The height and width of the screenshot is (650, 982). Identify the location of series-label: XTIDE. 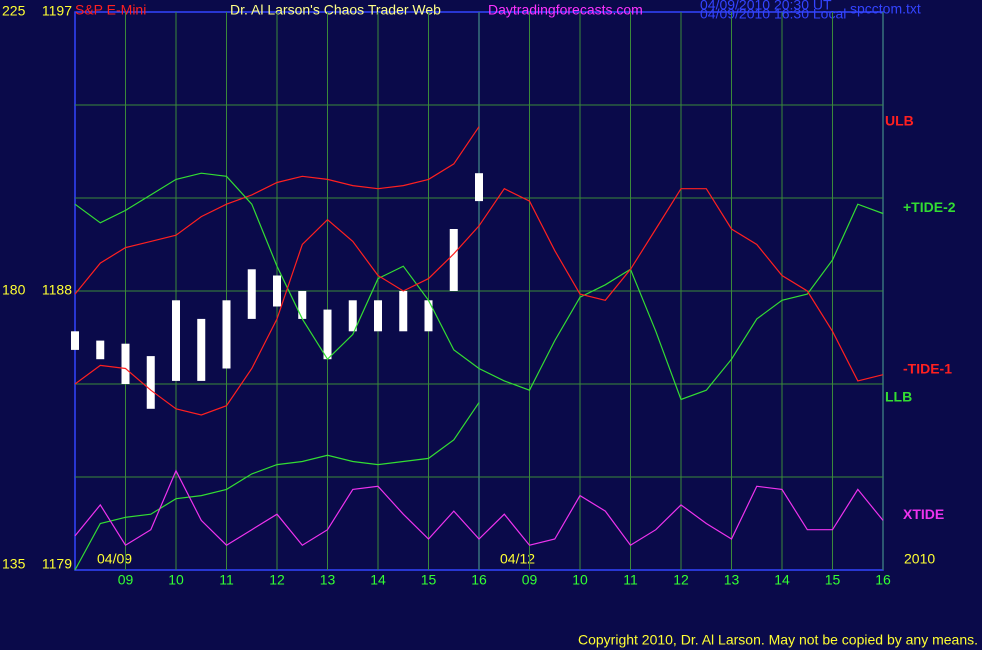
(923, 514).